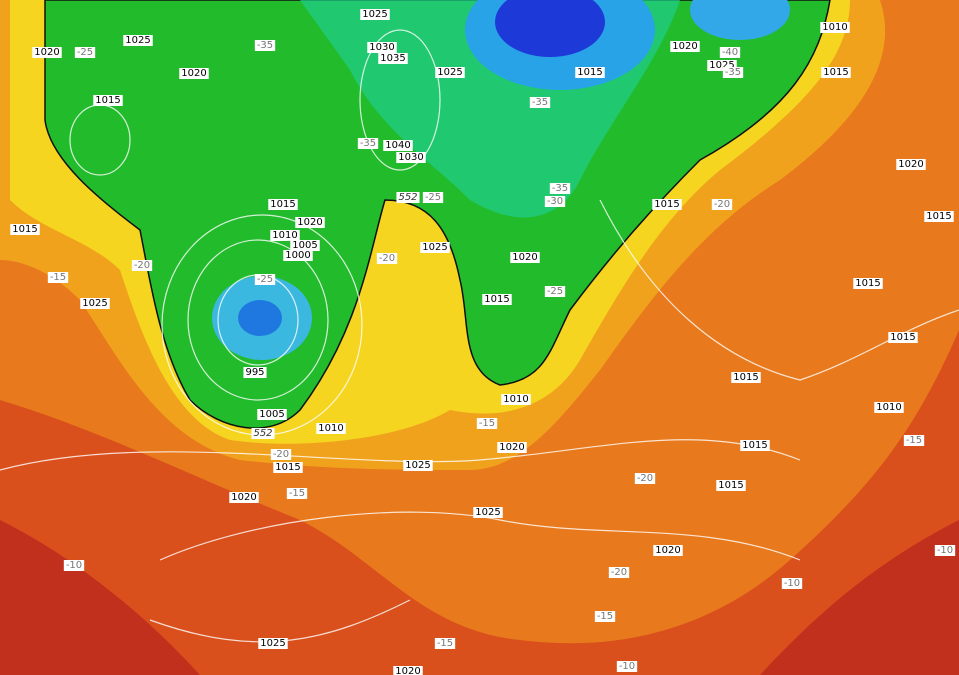  I want to click on temperature-label: -30, so click(555, 201).